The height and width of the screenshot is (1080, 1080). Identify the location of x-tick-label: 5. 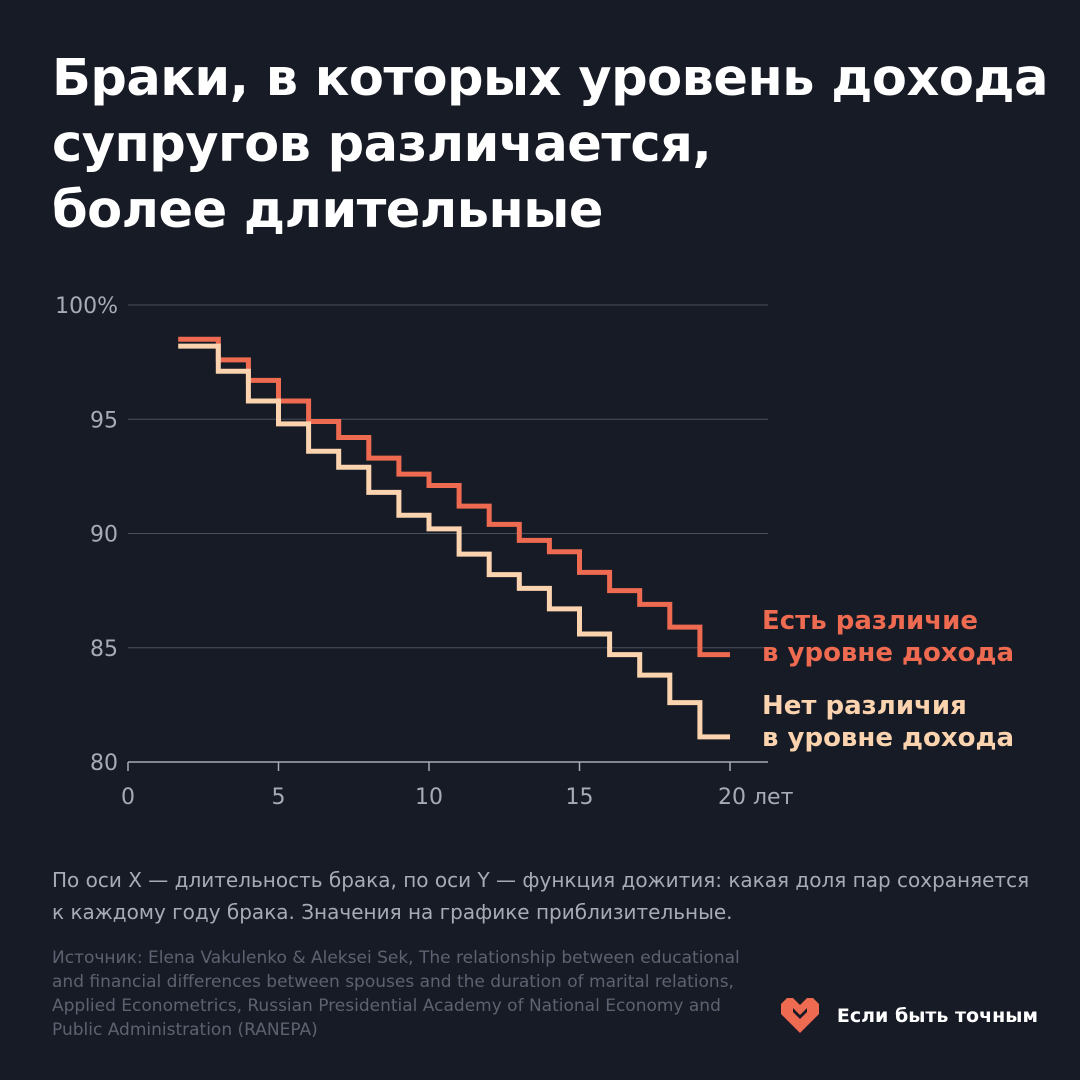
(279, 797).